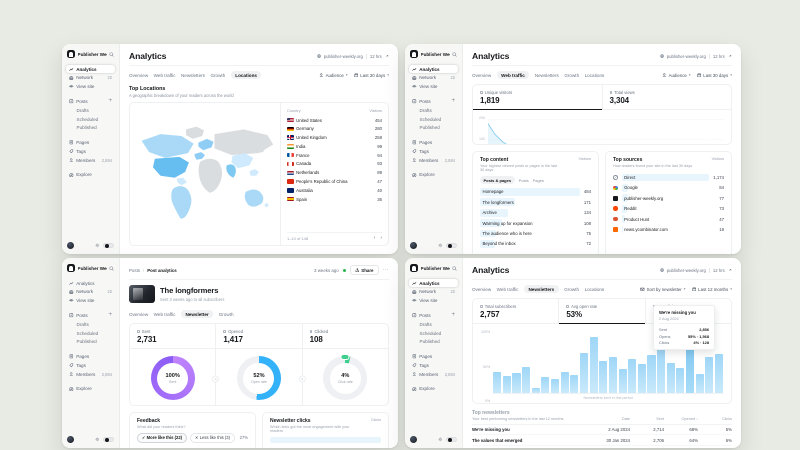 This screenshot has width=800, height=450. What do you see at coordinates (535, 223) in the screenshot?
I see `content-row: Warming up for expansion 108` at bounding box center [535, 223].